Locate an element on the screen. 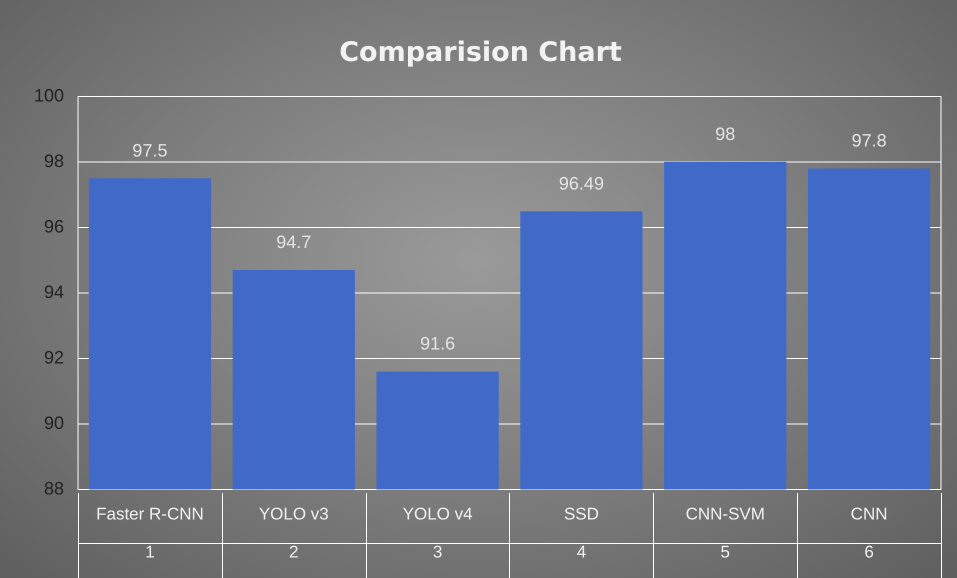  chart-title: Comparision Chart is located at coordinates (480, 52).